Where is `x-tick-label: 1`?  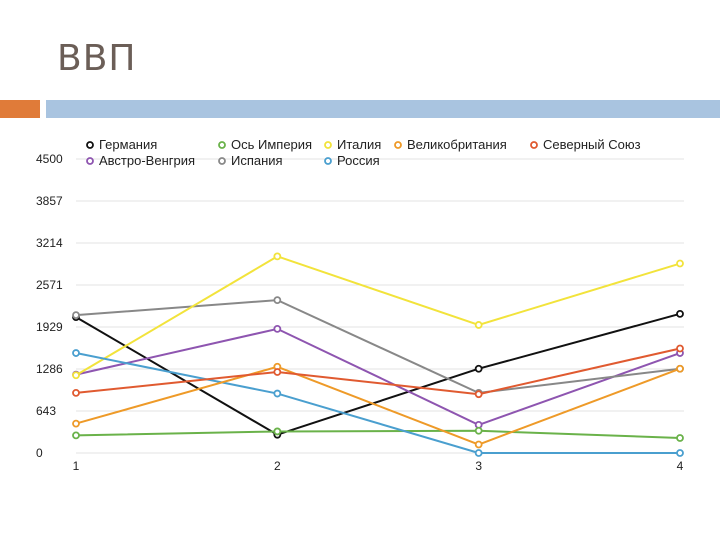 x-tick-label: 1 is located at coordinates (76, 466).